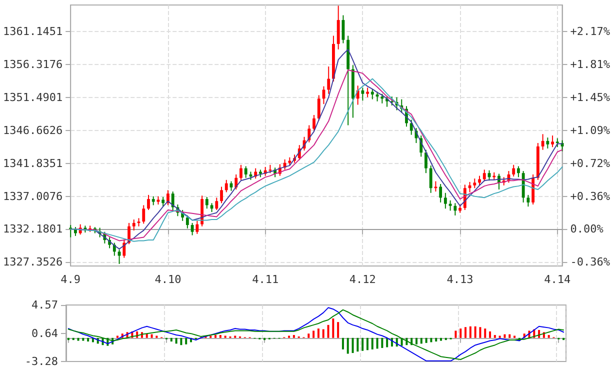 This screenshot has width=613, height=367. I want to click on y-tick-label: 4.57, so click(45, 305).